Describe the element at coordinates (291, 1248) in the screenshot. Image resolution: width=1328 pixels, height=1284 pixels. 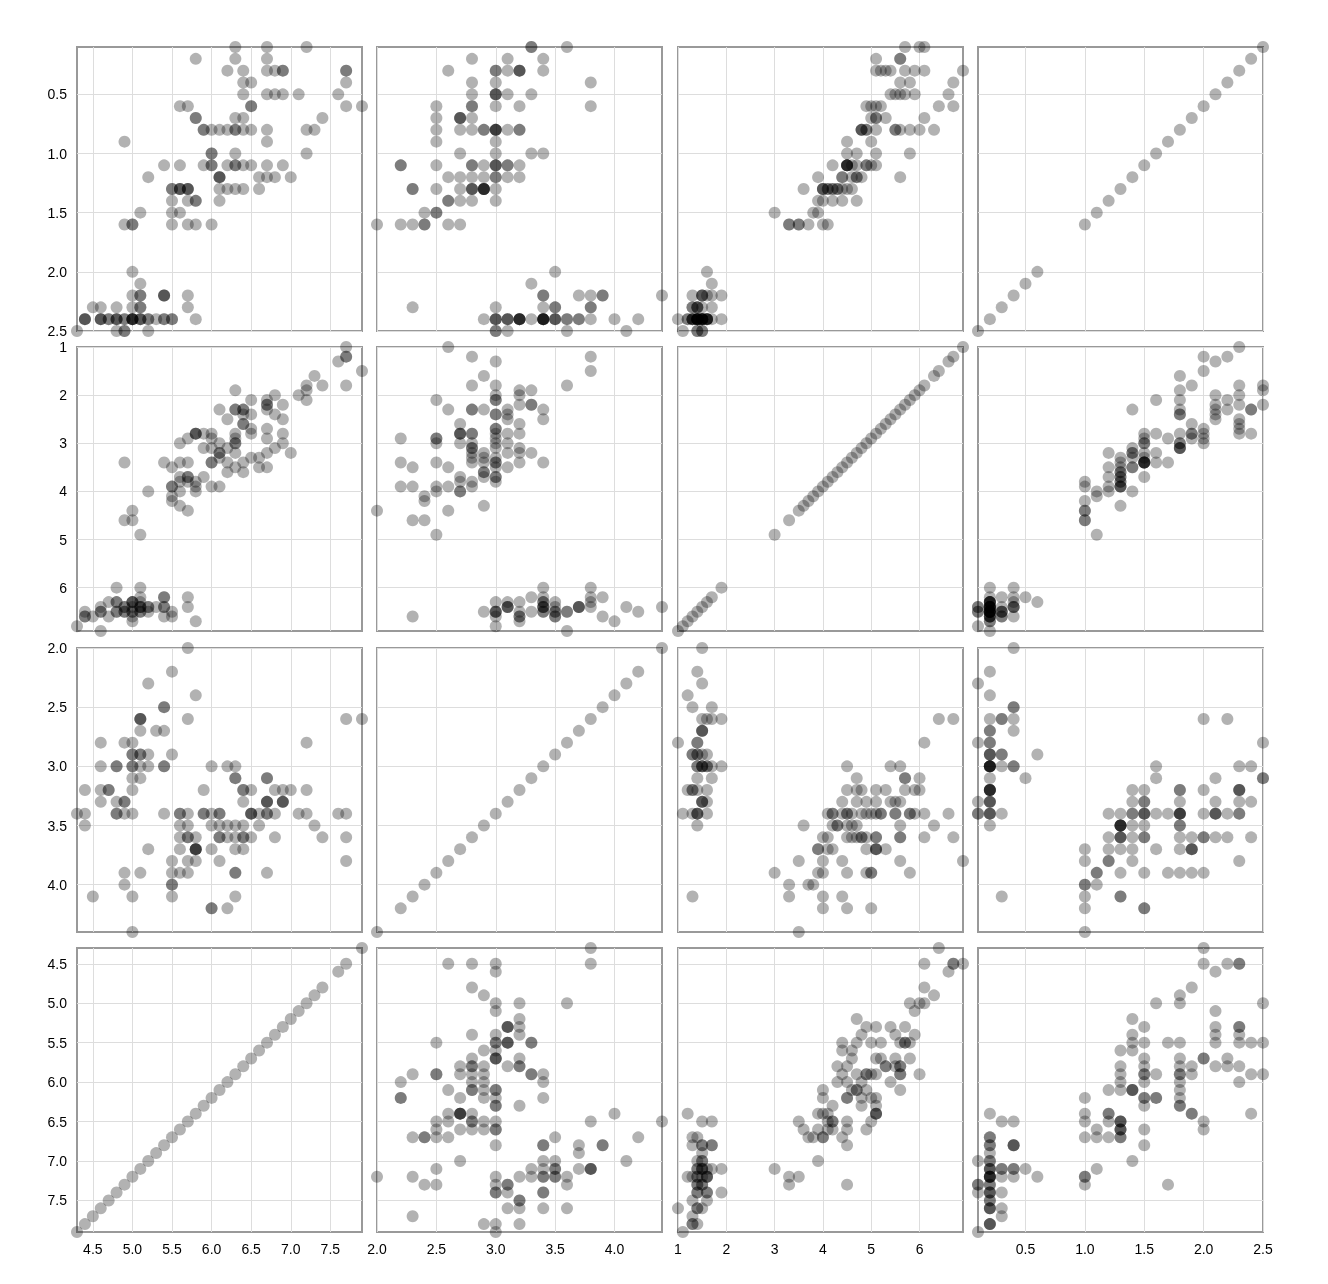
I see `x-tick-label: 7.0` at that location.